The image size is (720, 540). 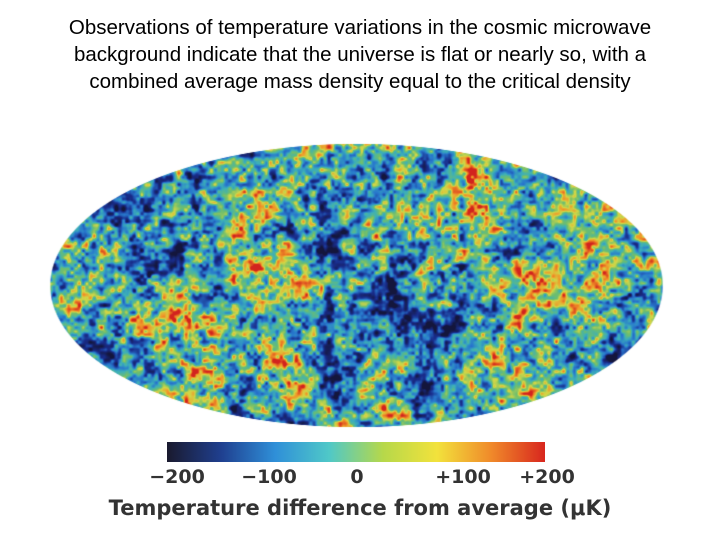 I want to click on colorbar-tick-zero: 0, so click(x=357, y=477).